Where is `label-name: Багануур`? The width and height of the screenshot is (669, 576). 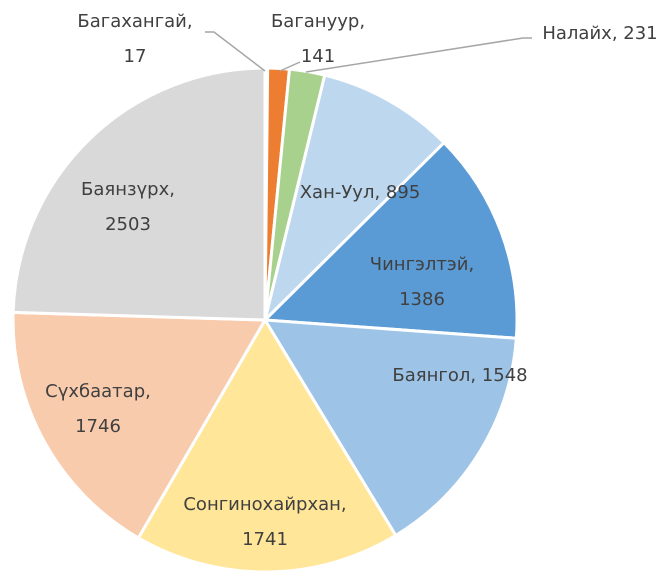
label-name: Багануур is located at coordinates (315, 21).